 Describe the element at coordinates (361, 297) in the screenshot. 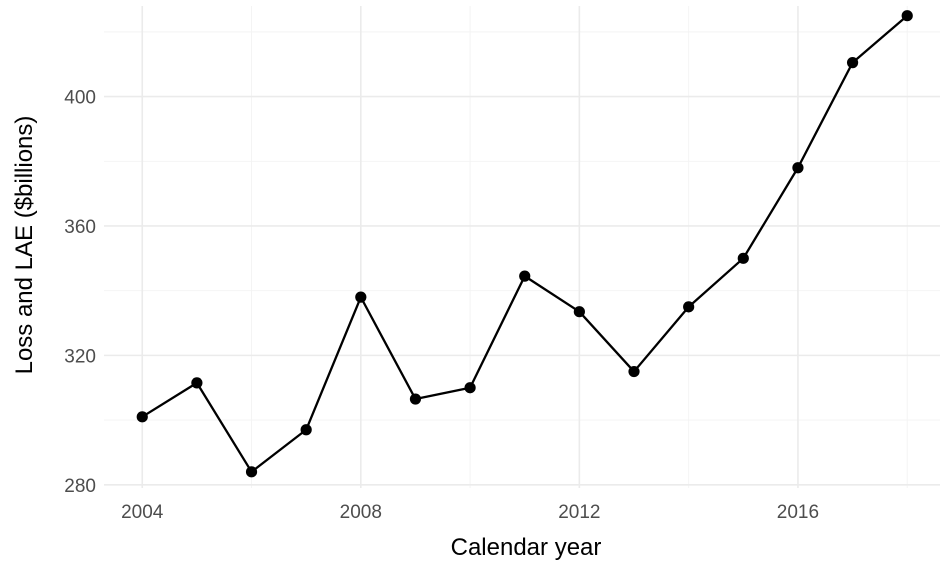

I see `data-point-2008` at that location.